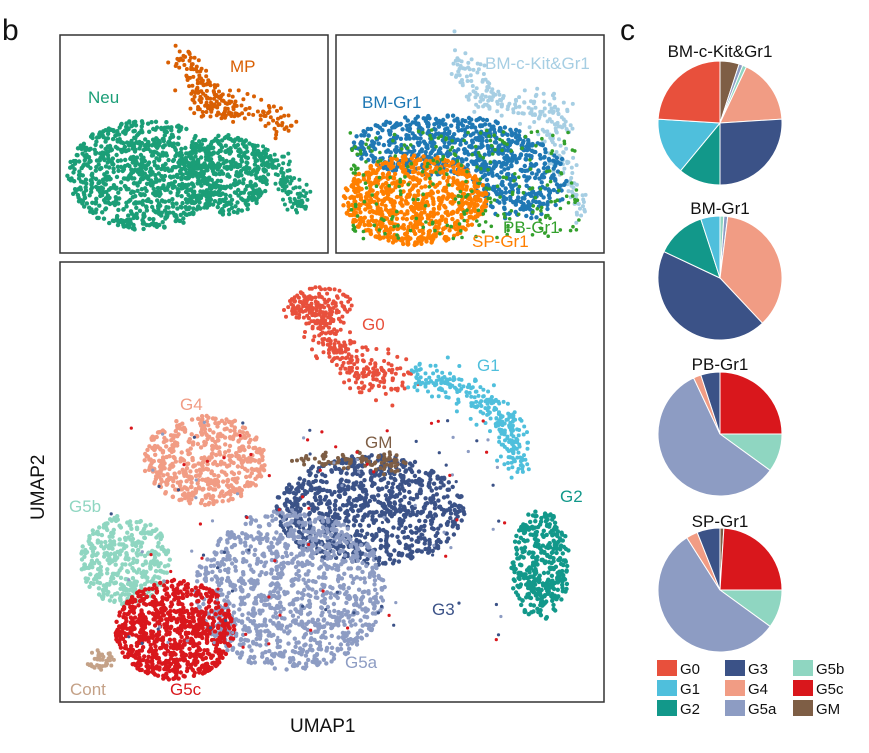 The width and height of the screenshot is (869, 753). Describe the element at coordinates (194, 144) in the screenshot. I see `top-left-umap-frame` at that location.